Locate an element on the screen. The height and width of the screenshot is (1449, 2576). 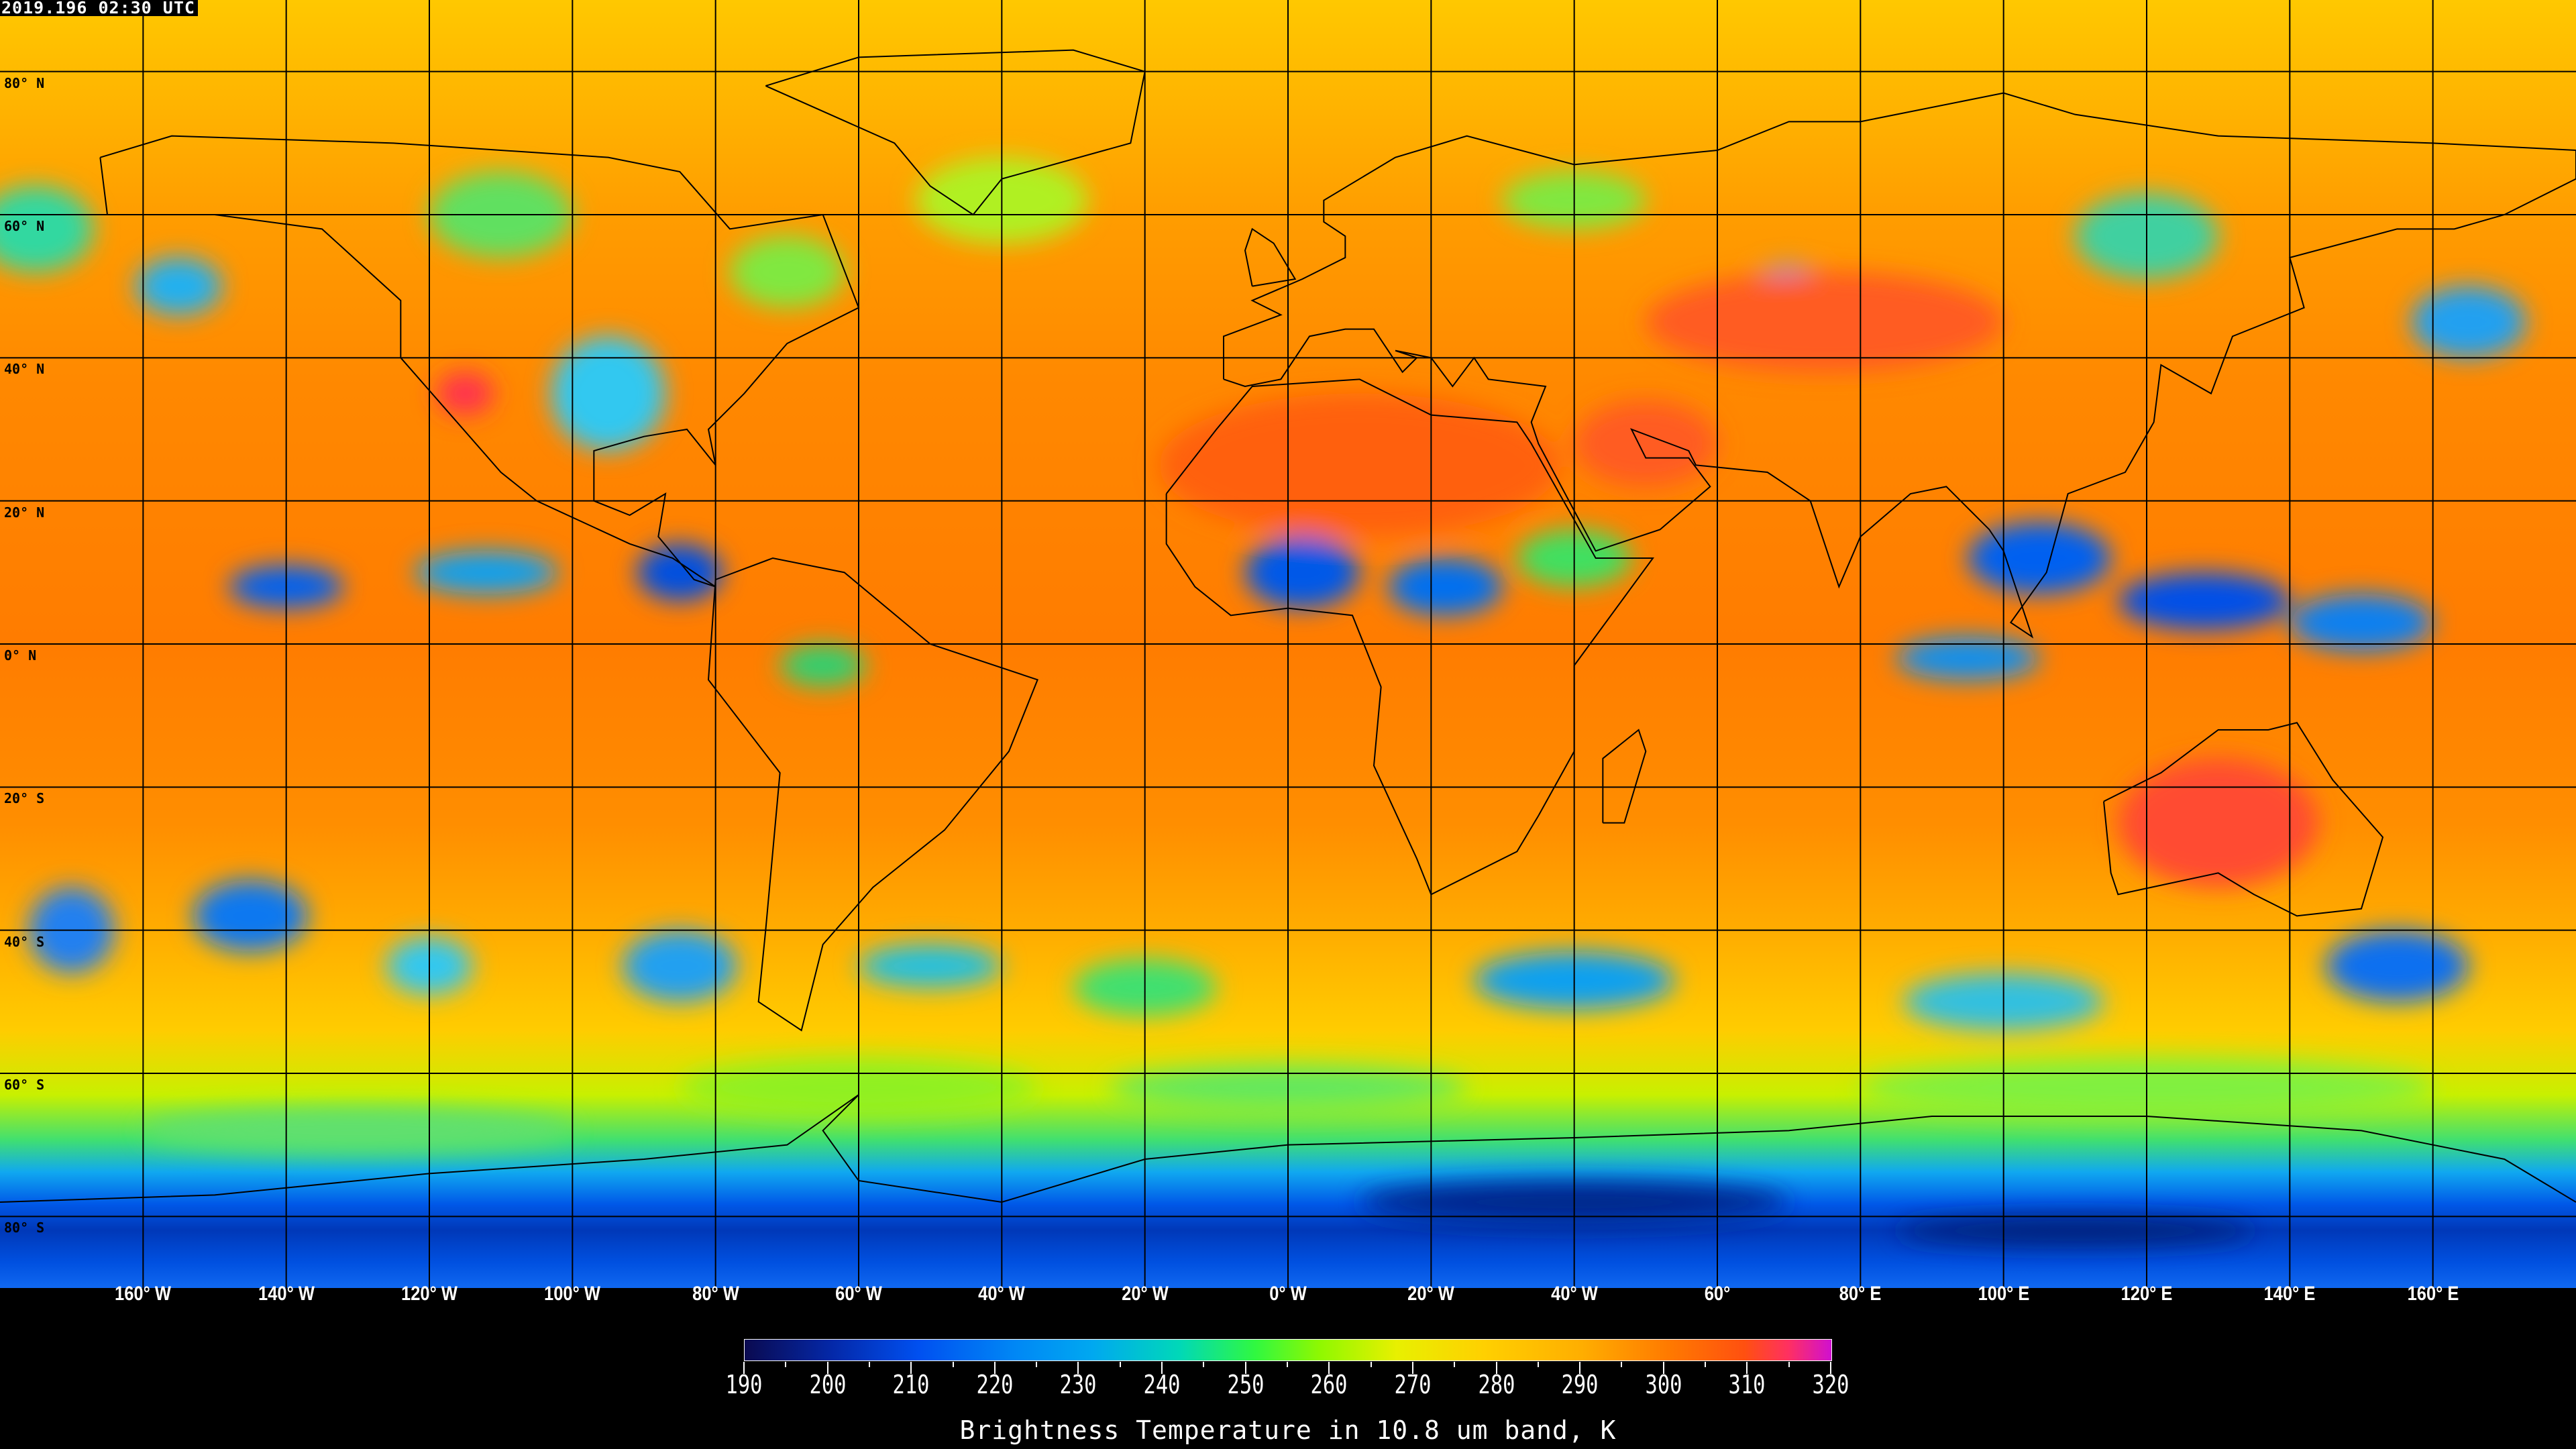
latitude-label: 20° N is located at coordinates (24, 512).